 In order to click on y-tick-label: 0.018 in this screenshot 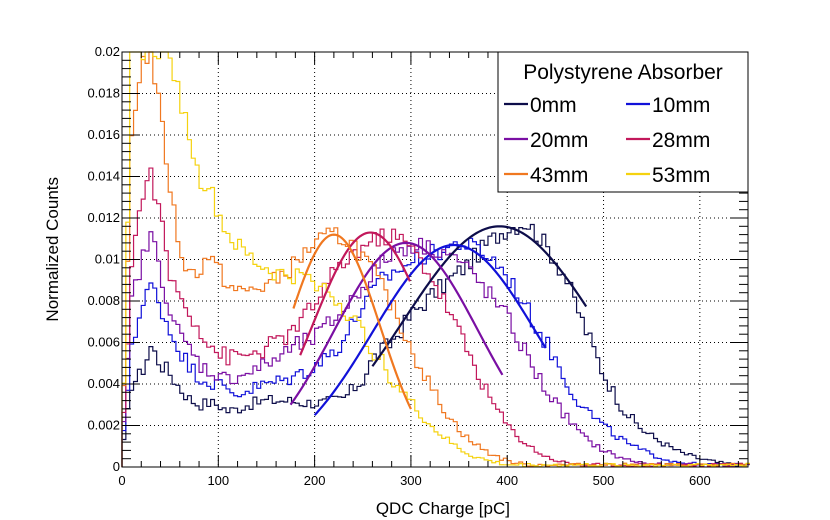, I will do `click(103, 93)`.